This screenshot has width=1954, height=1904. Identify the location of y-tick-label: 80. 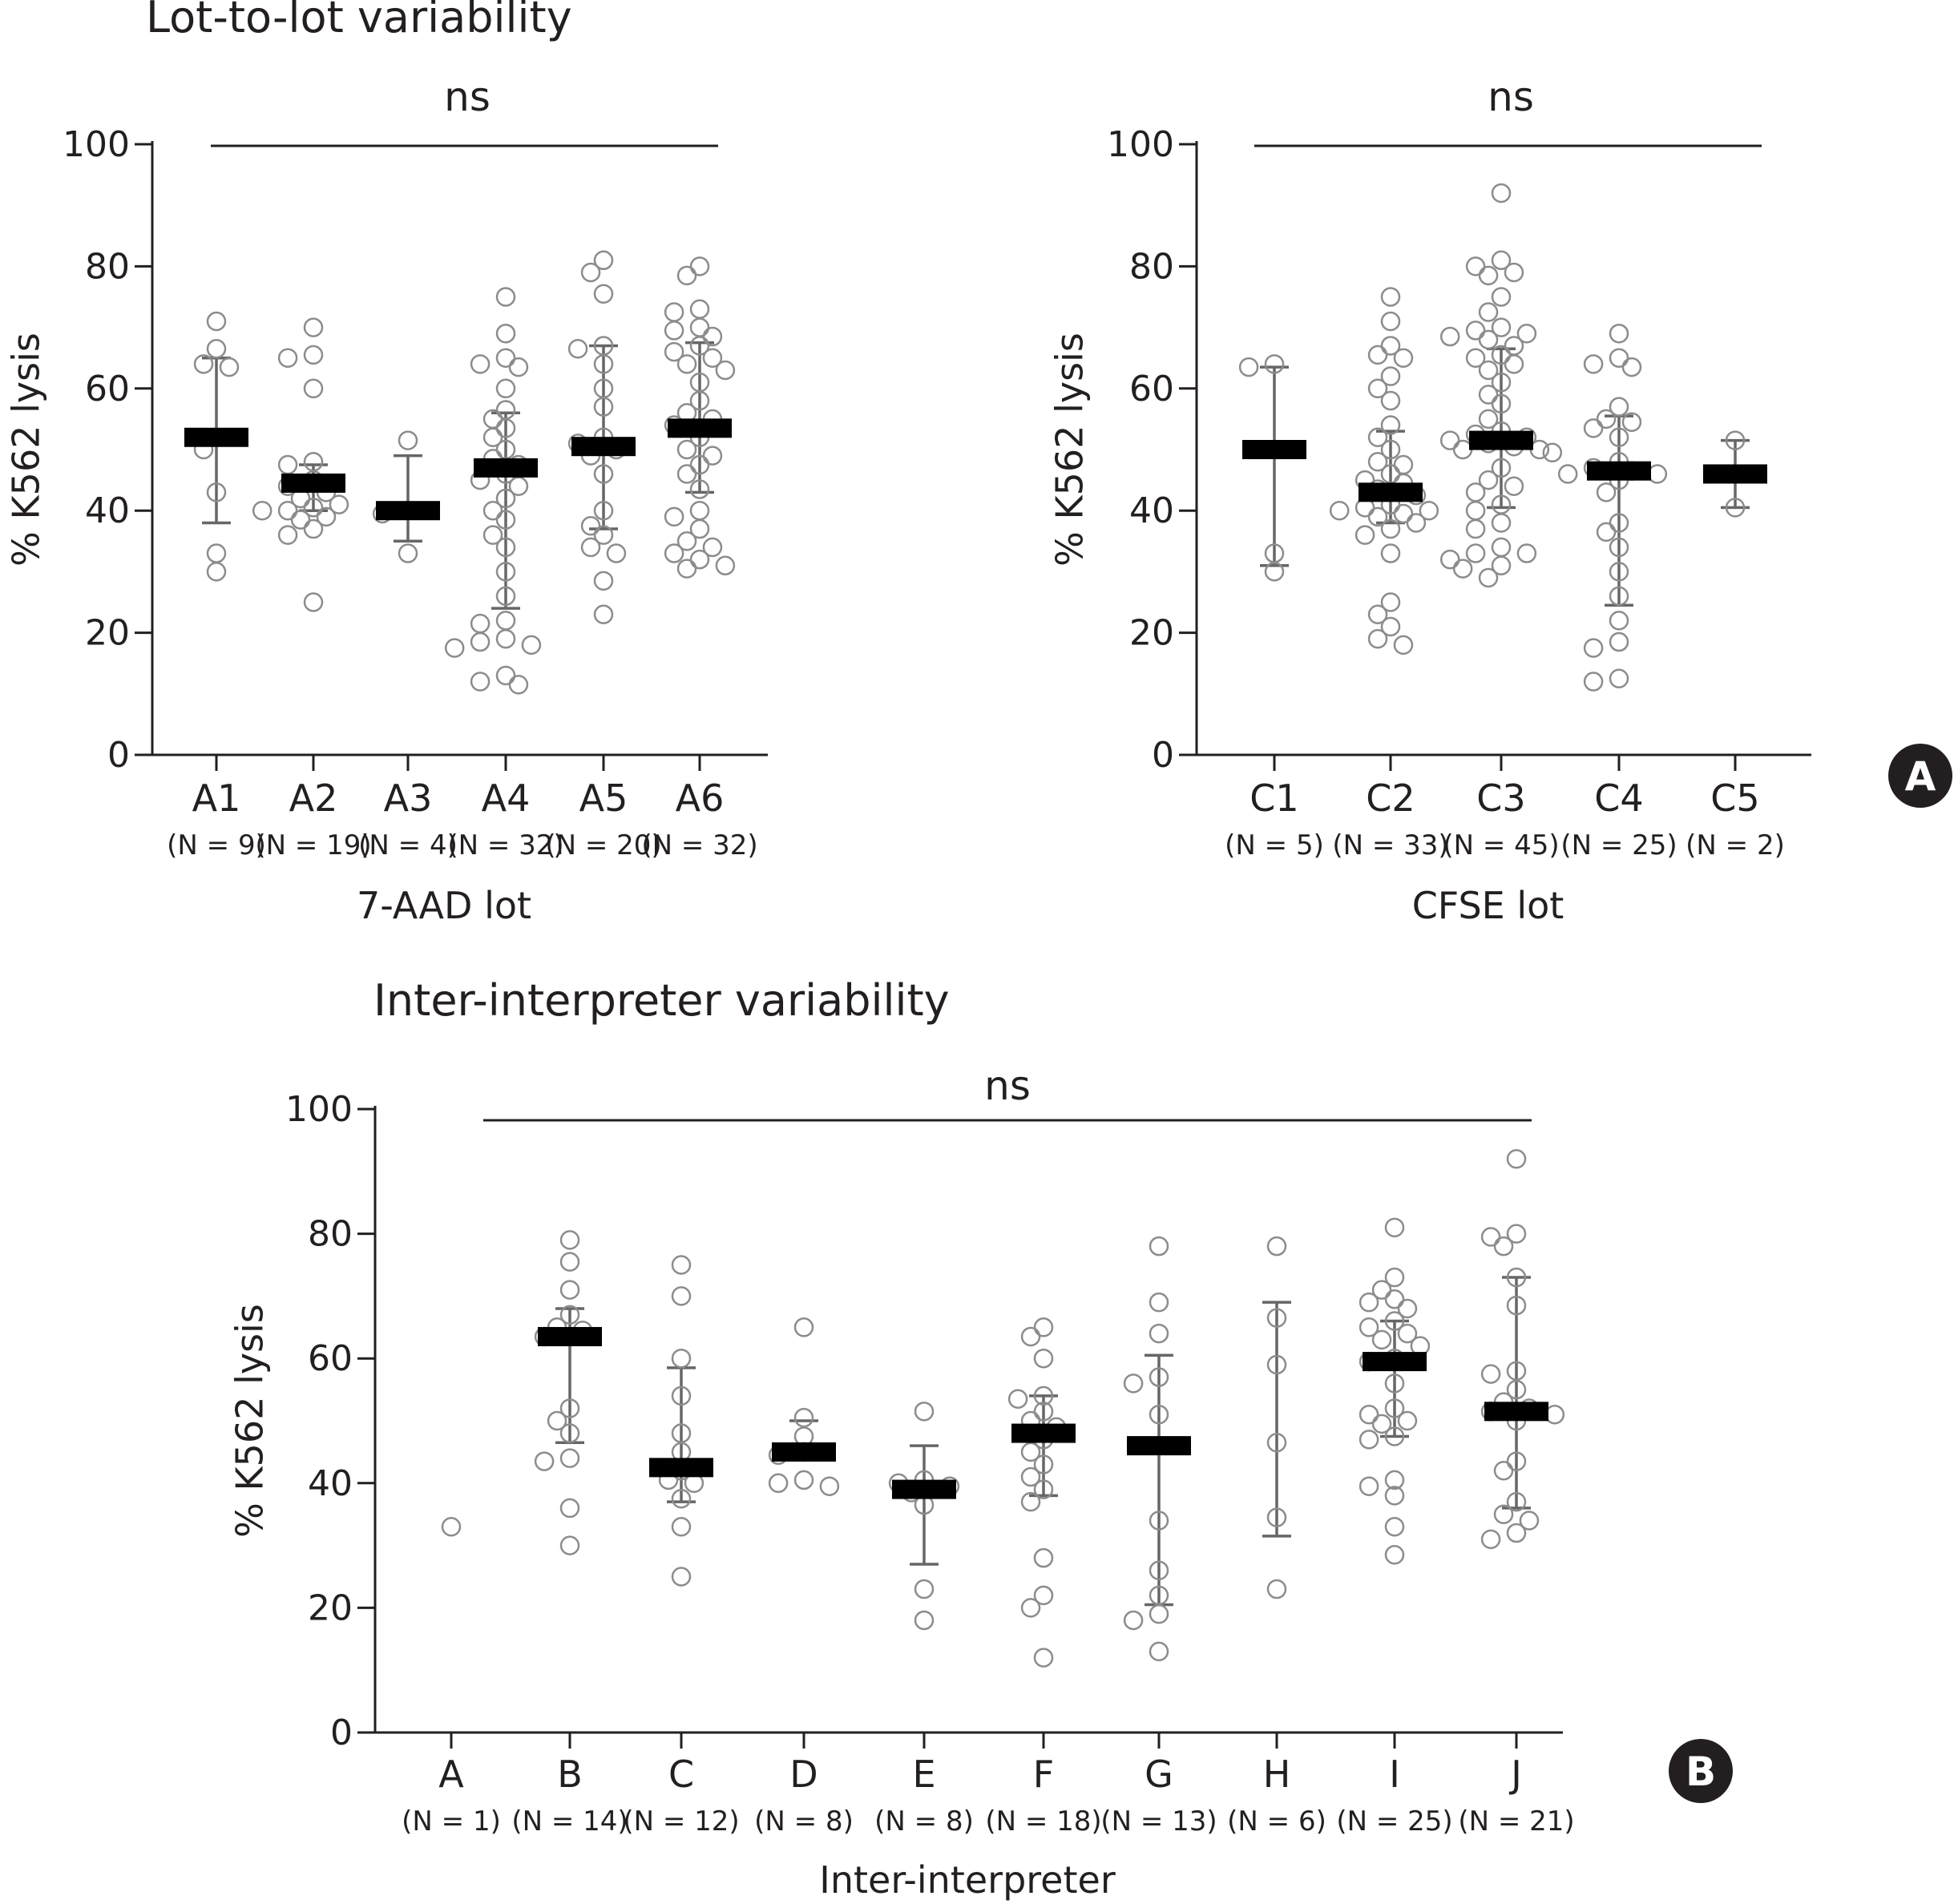
(1151, 266).